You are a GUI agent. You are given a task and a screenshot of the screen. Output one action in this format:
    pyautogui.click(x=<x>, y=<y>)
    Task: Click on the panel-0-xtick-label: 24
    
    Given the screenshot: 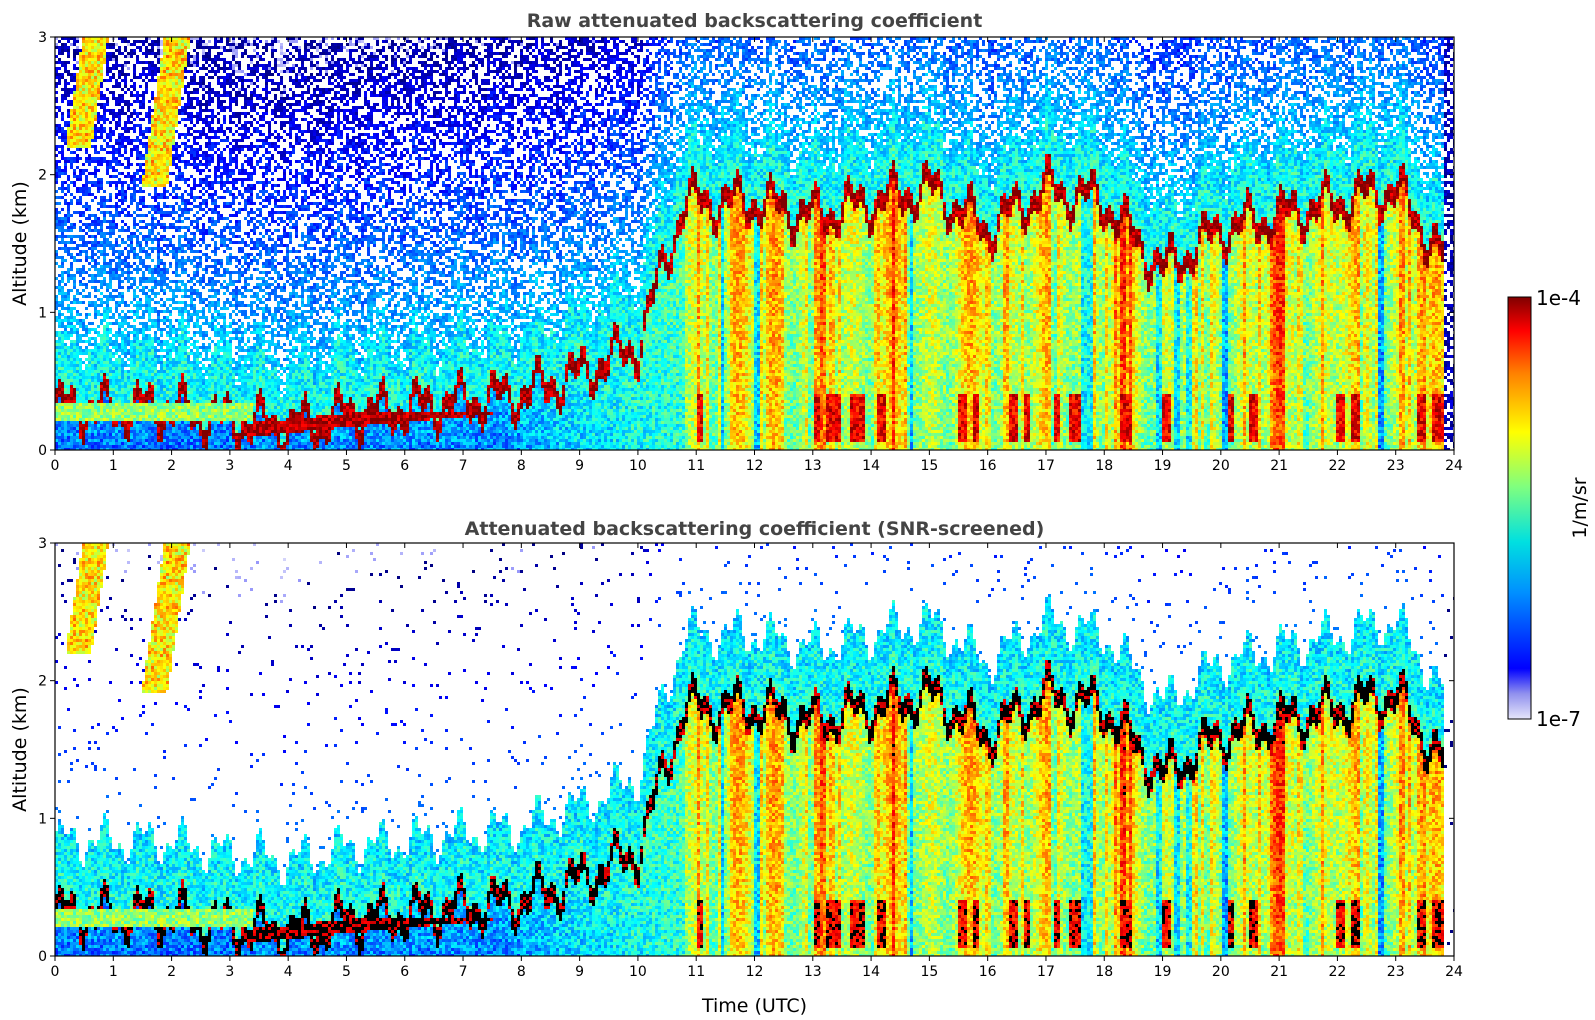 What is the action you would take?
    pyautogui.click(x=1454, y=466)
    